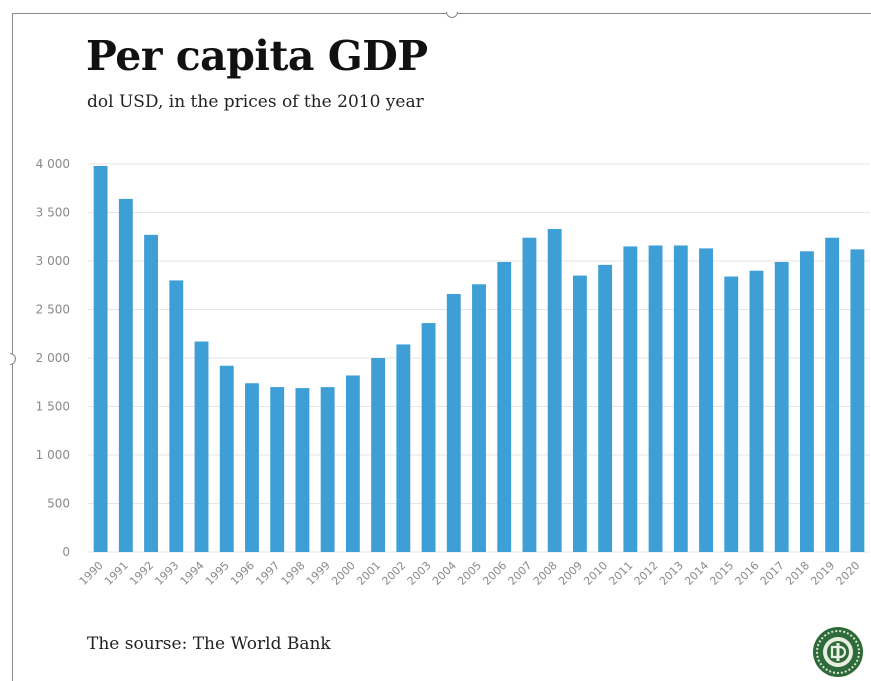 The width and height of the screenshot is (871, 681). I want to click on x-tick-label: 1994, so click(192, 573).